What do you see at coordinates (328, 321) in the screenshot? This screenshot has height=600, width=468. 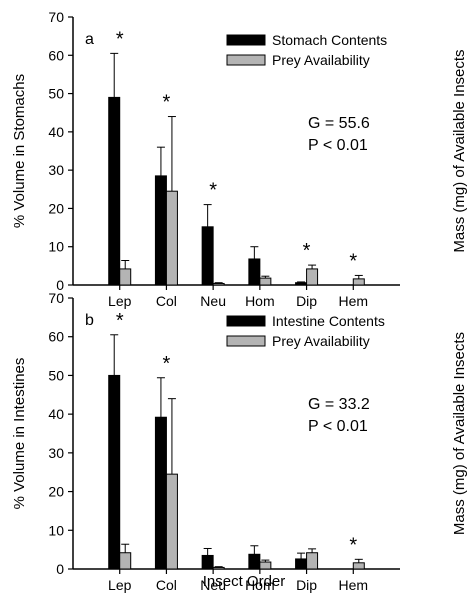 I see `legend-label: Intestine Contents` at bounding box center [328, 321].